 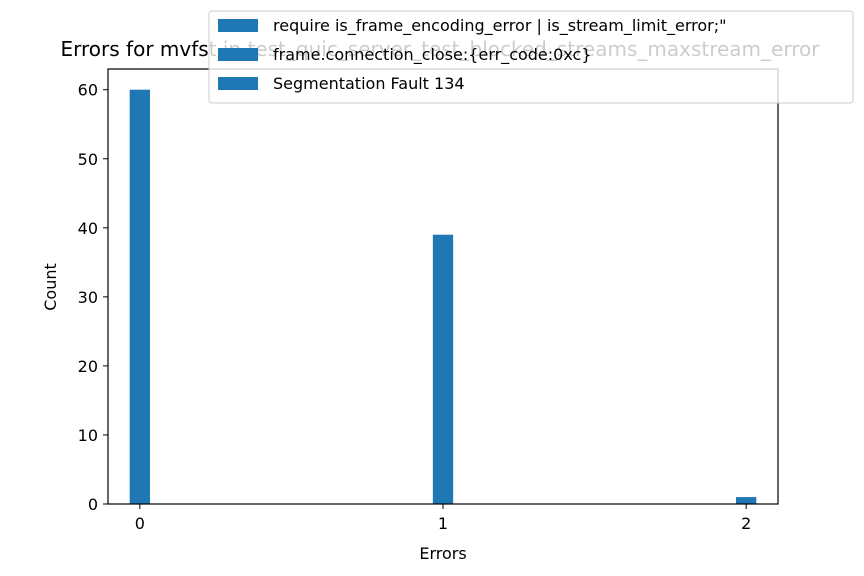 I want to click on y-tick-label: 30, so click(x=88, y=297).